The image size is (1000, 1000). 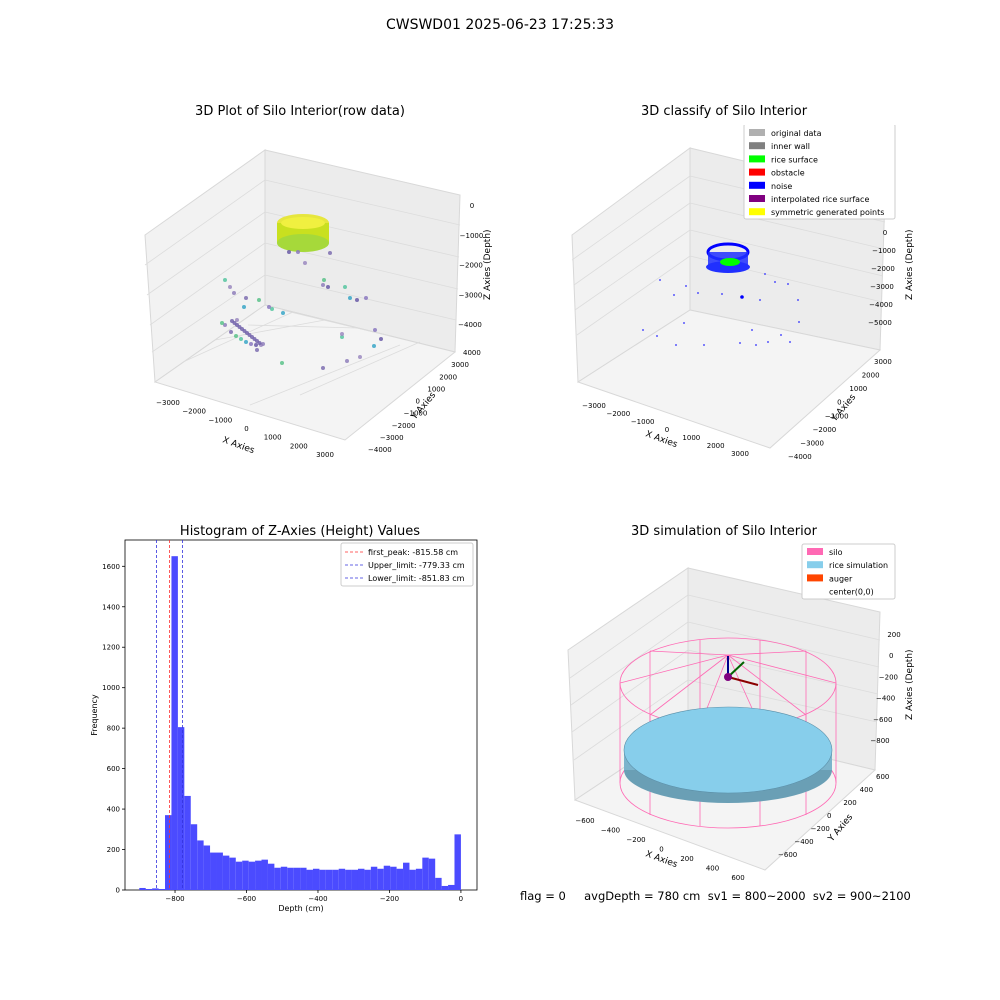 What do you see at coordinates (389, 899) in the screenshot?
I see `x-tick-label: −200` at bounding box center [389, 899].